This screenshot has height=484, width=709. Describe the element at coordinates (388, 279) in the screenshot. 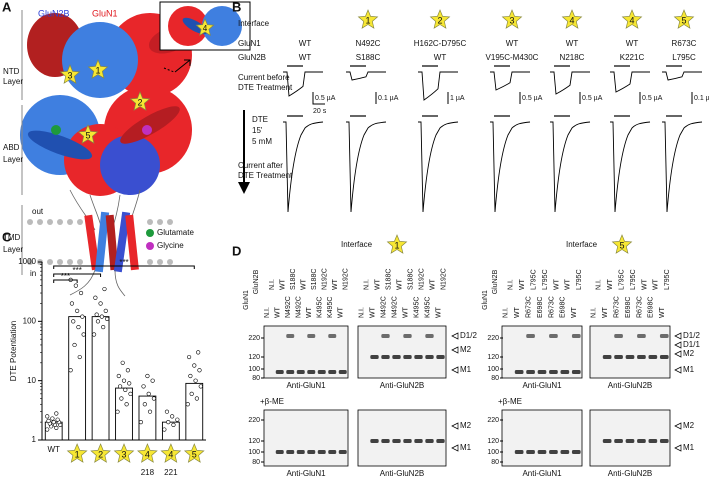

I see `lane-label: S188C` at that location.